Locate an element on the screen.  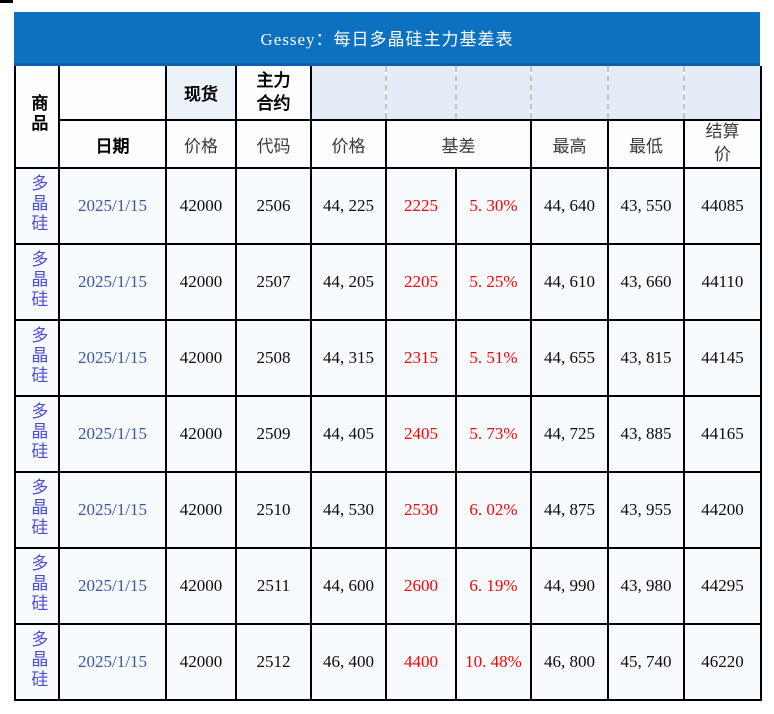
settle-cell: 44165 is located at coordinates (722, 434).